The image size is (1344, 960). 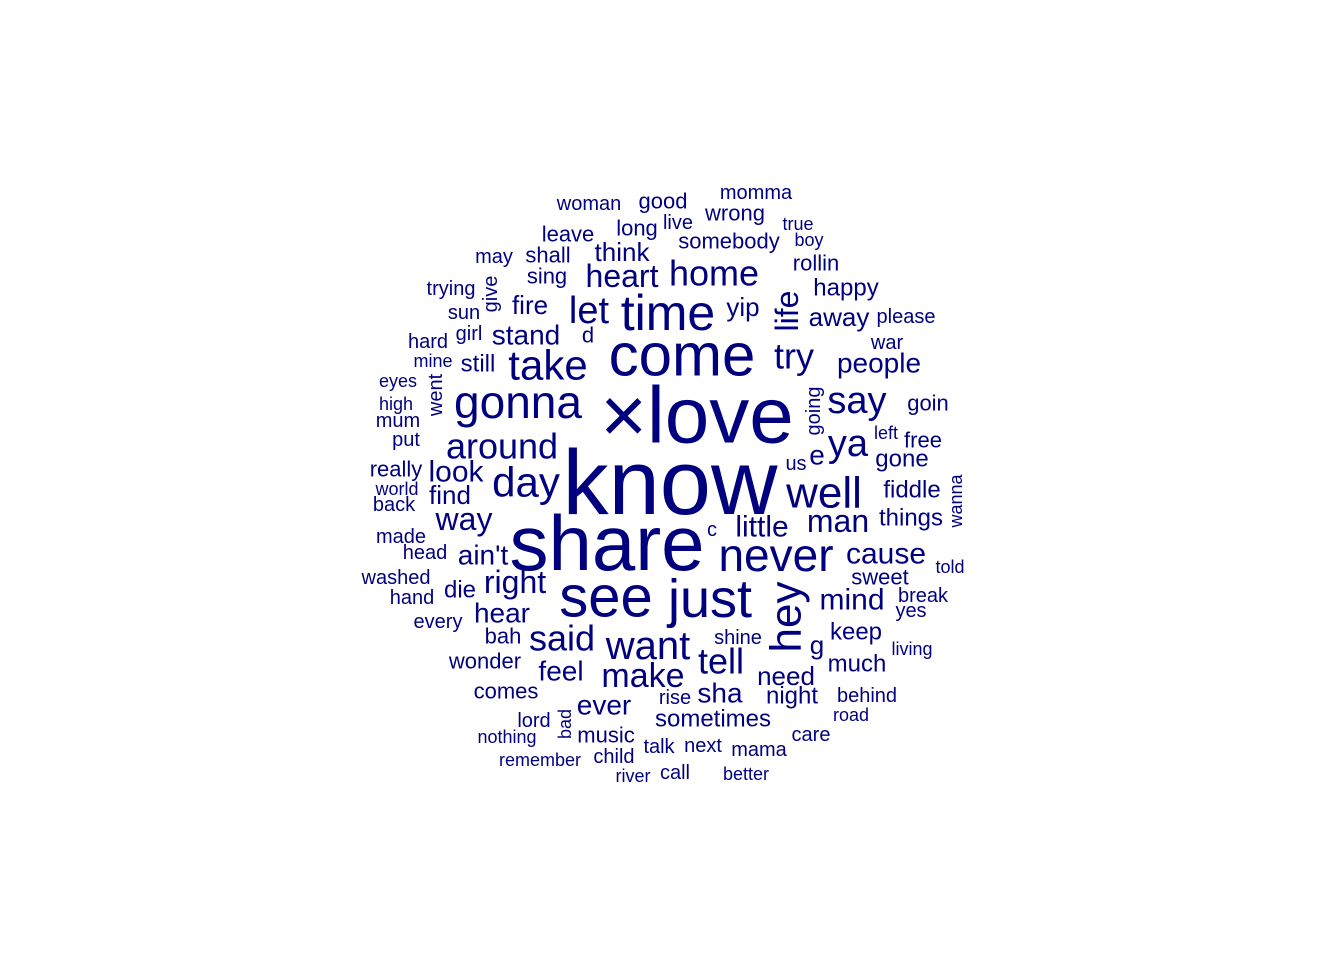 I want to click on word-boy: boy, so click(x=808, y=240).